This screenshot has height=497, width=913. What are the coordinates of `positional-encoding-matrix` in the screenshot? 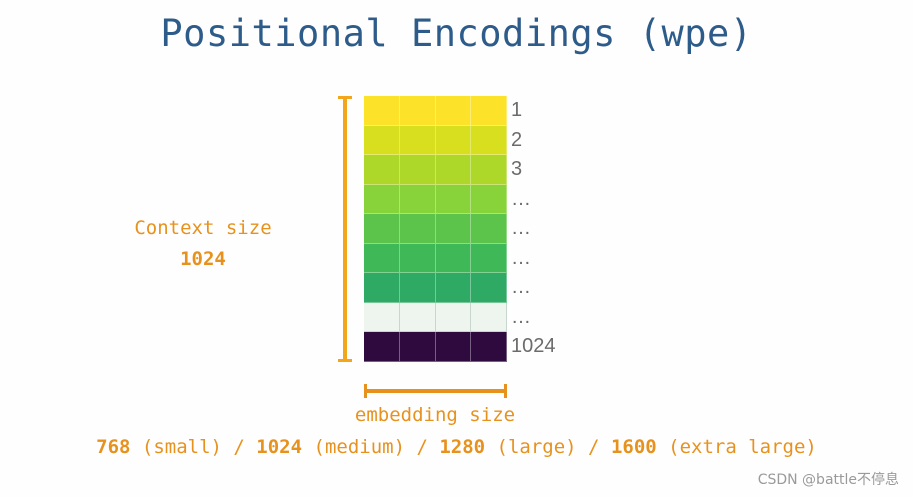 It's located at (435, 229).